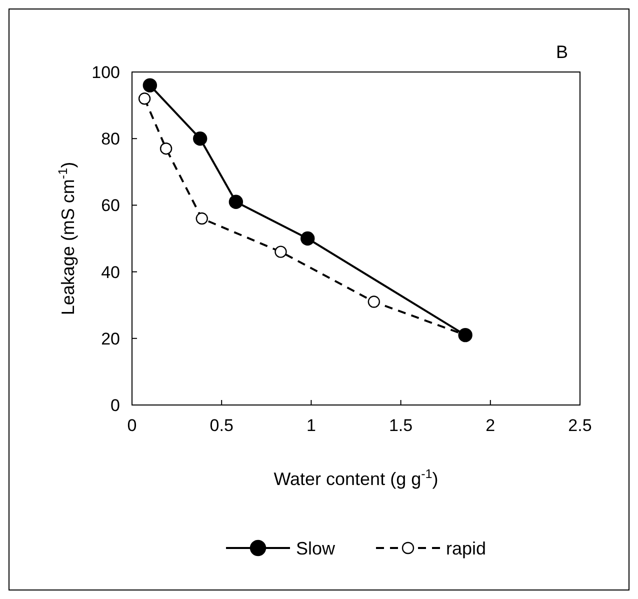 The width and height of the screenshot is (638, 599). I want to click on x-tick-label: 0, so click(132, 425).